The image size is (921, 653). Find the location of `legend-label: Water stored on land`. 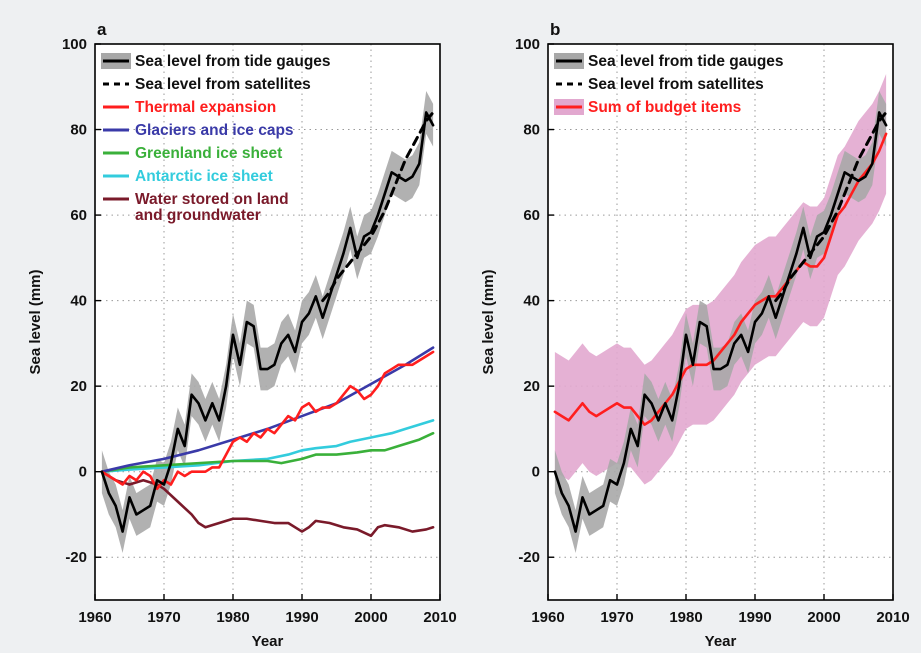

legend-label: Water stored on land is located at coordinates (212, 199).